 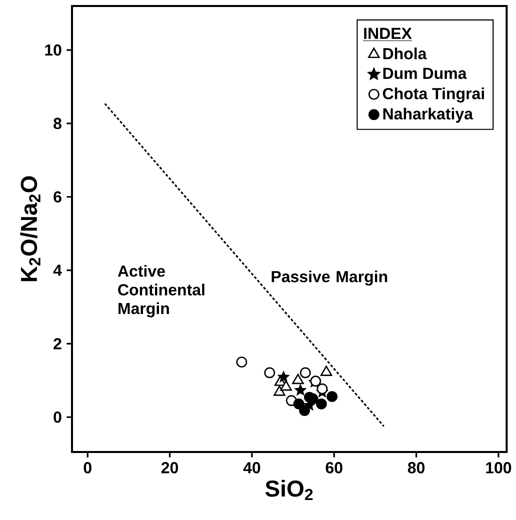 What do you see at coordinates (433, 95) in the screenshot?
I see `legend-label: Chota Tingrai` at bounding box center [433, 95].